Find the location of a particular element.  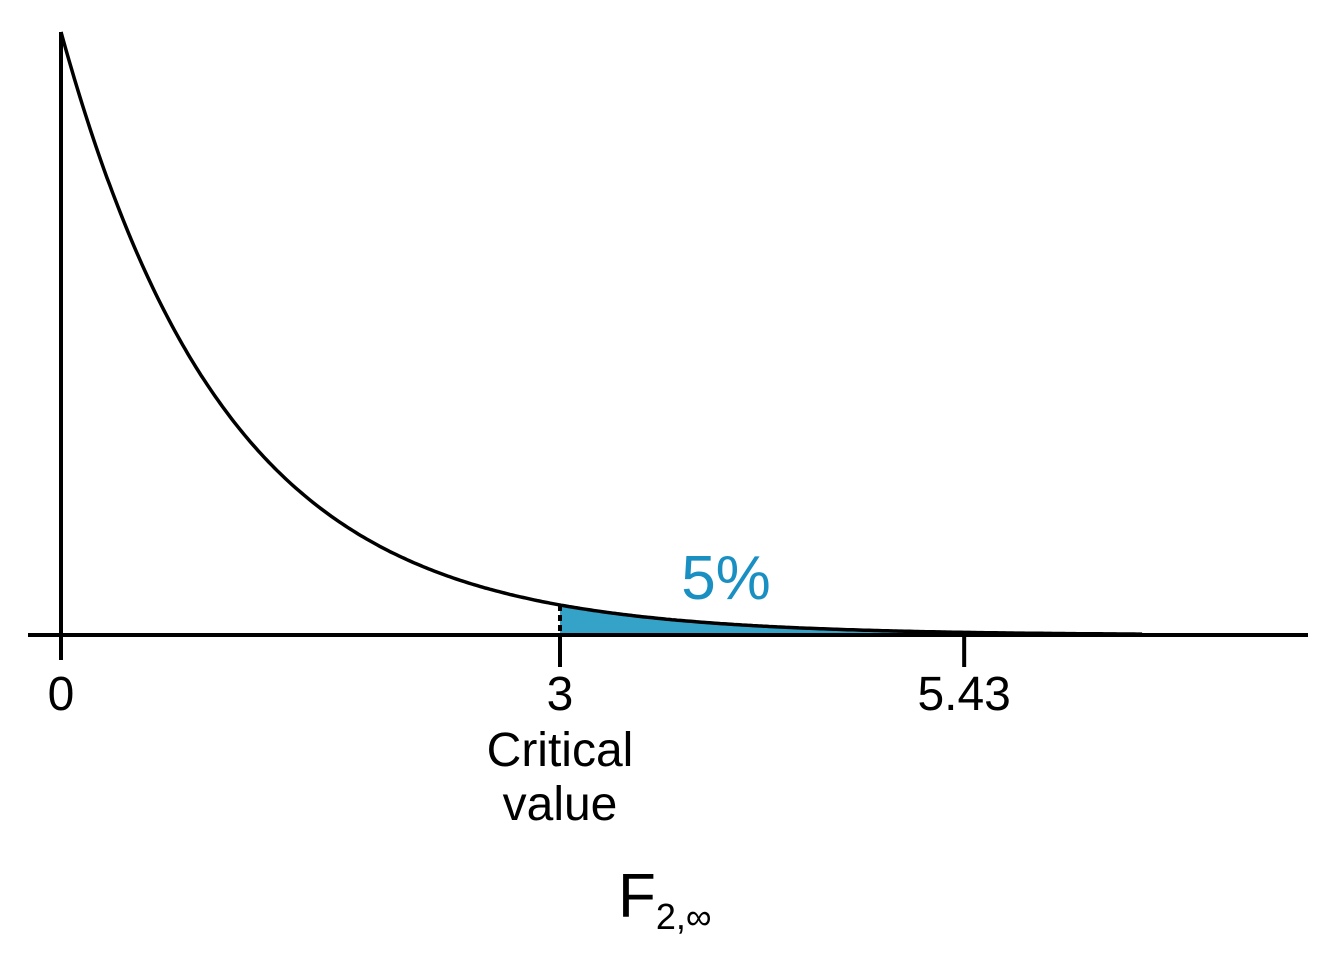

rejection-region-shade is located at coordinates (851, 620).